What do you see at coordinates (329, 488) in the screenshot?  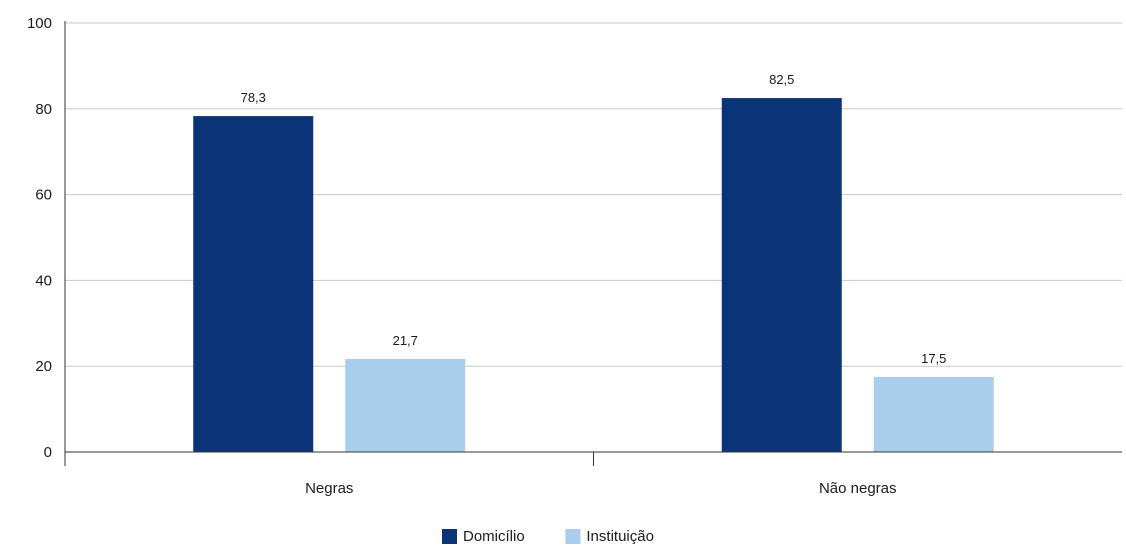 I see `x-category-label: Negras` at bounding box center [329, 488].